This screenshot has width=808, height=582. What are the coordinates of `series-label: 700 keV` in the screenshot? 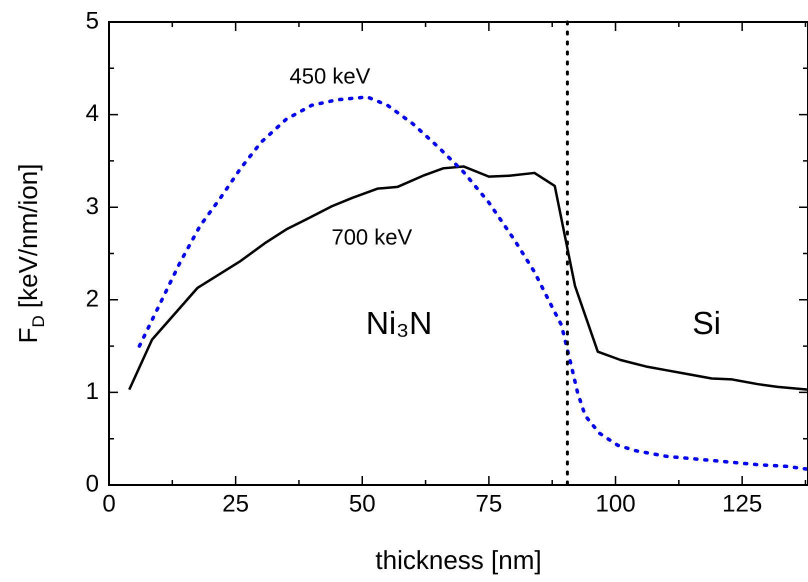 It's located at (372, 237).